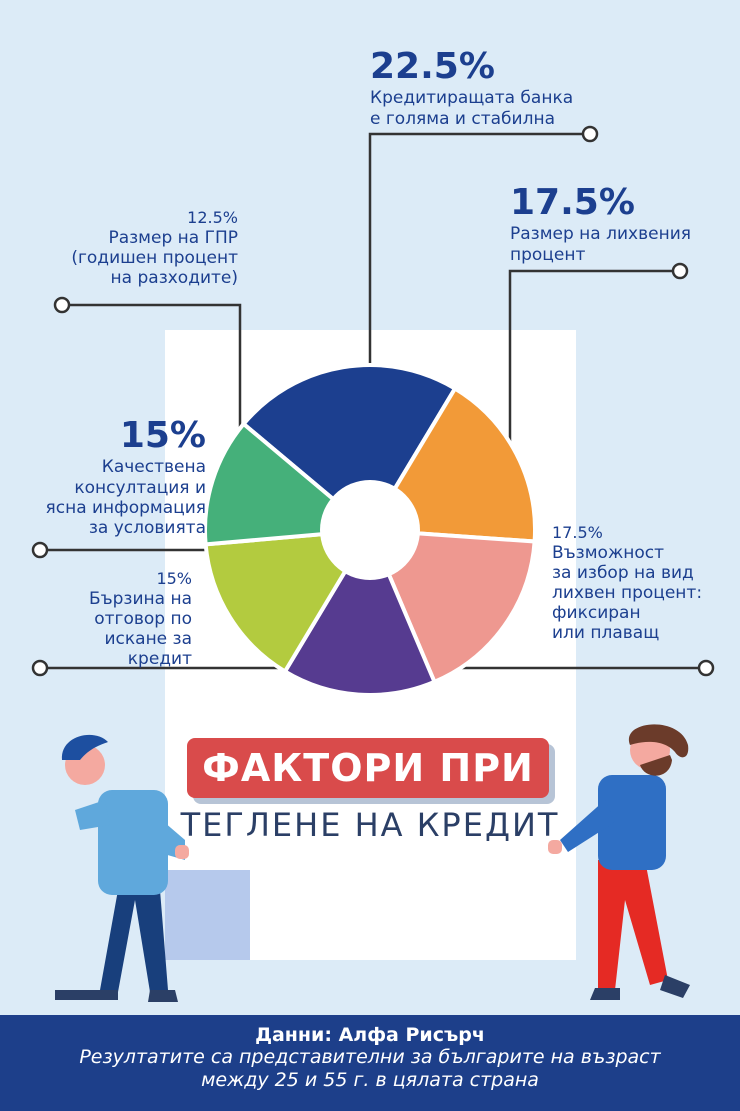 This screenshot has width=740, height=1111. What do you see at coordinates (600, 234) in the screenshot?
I see `label-rate-line-1: Размер на лихвения` at bounding box center [600, 234].